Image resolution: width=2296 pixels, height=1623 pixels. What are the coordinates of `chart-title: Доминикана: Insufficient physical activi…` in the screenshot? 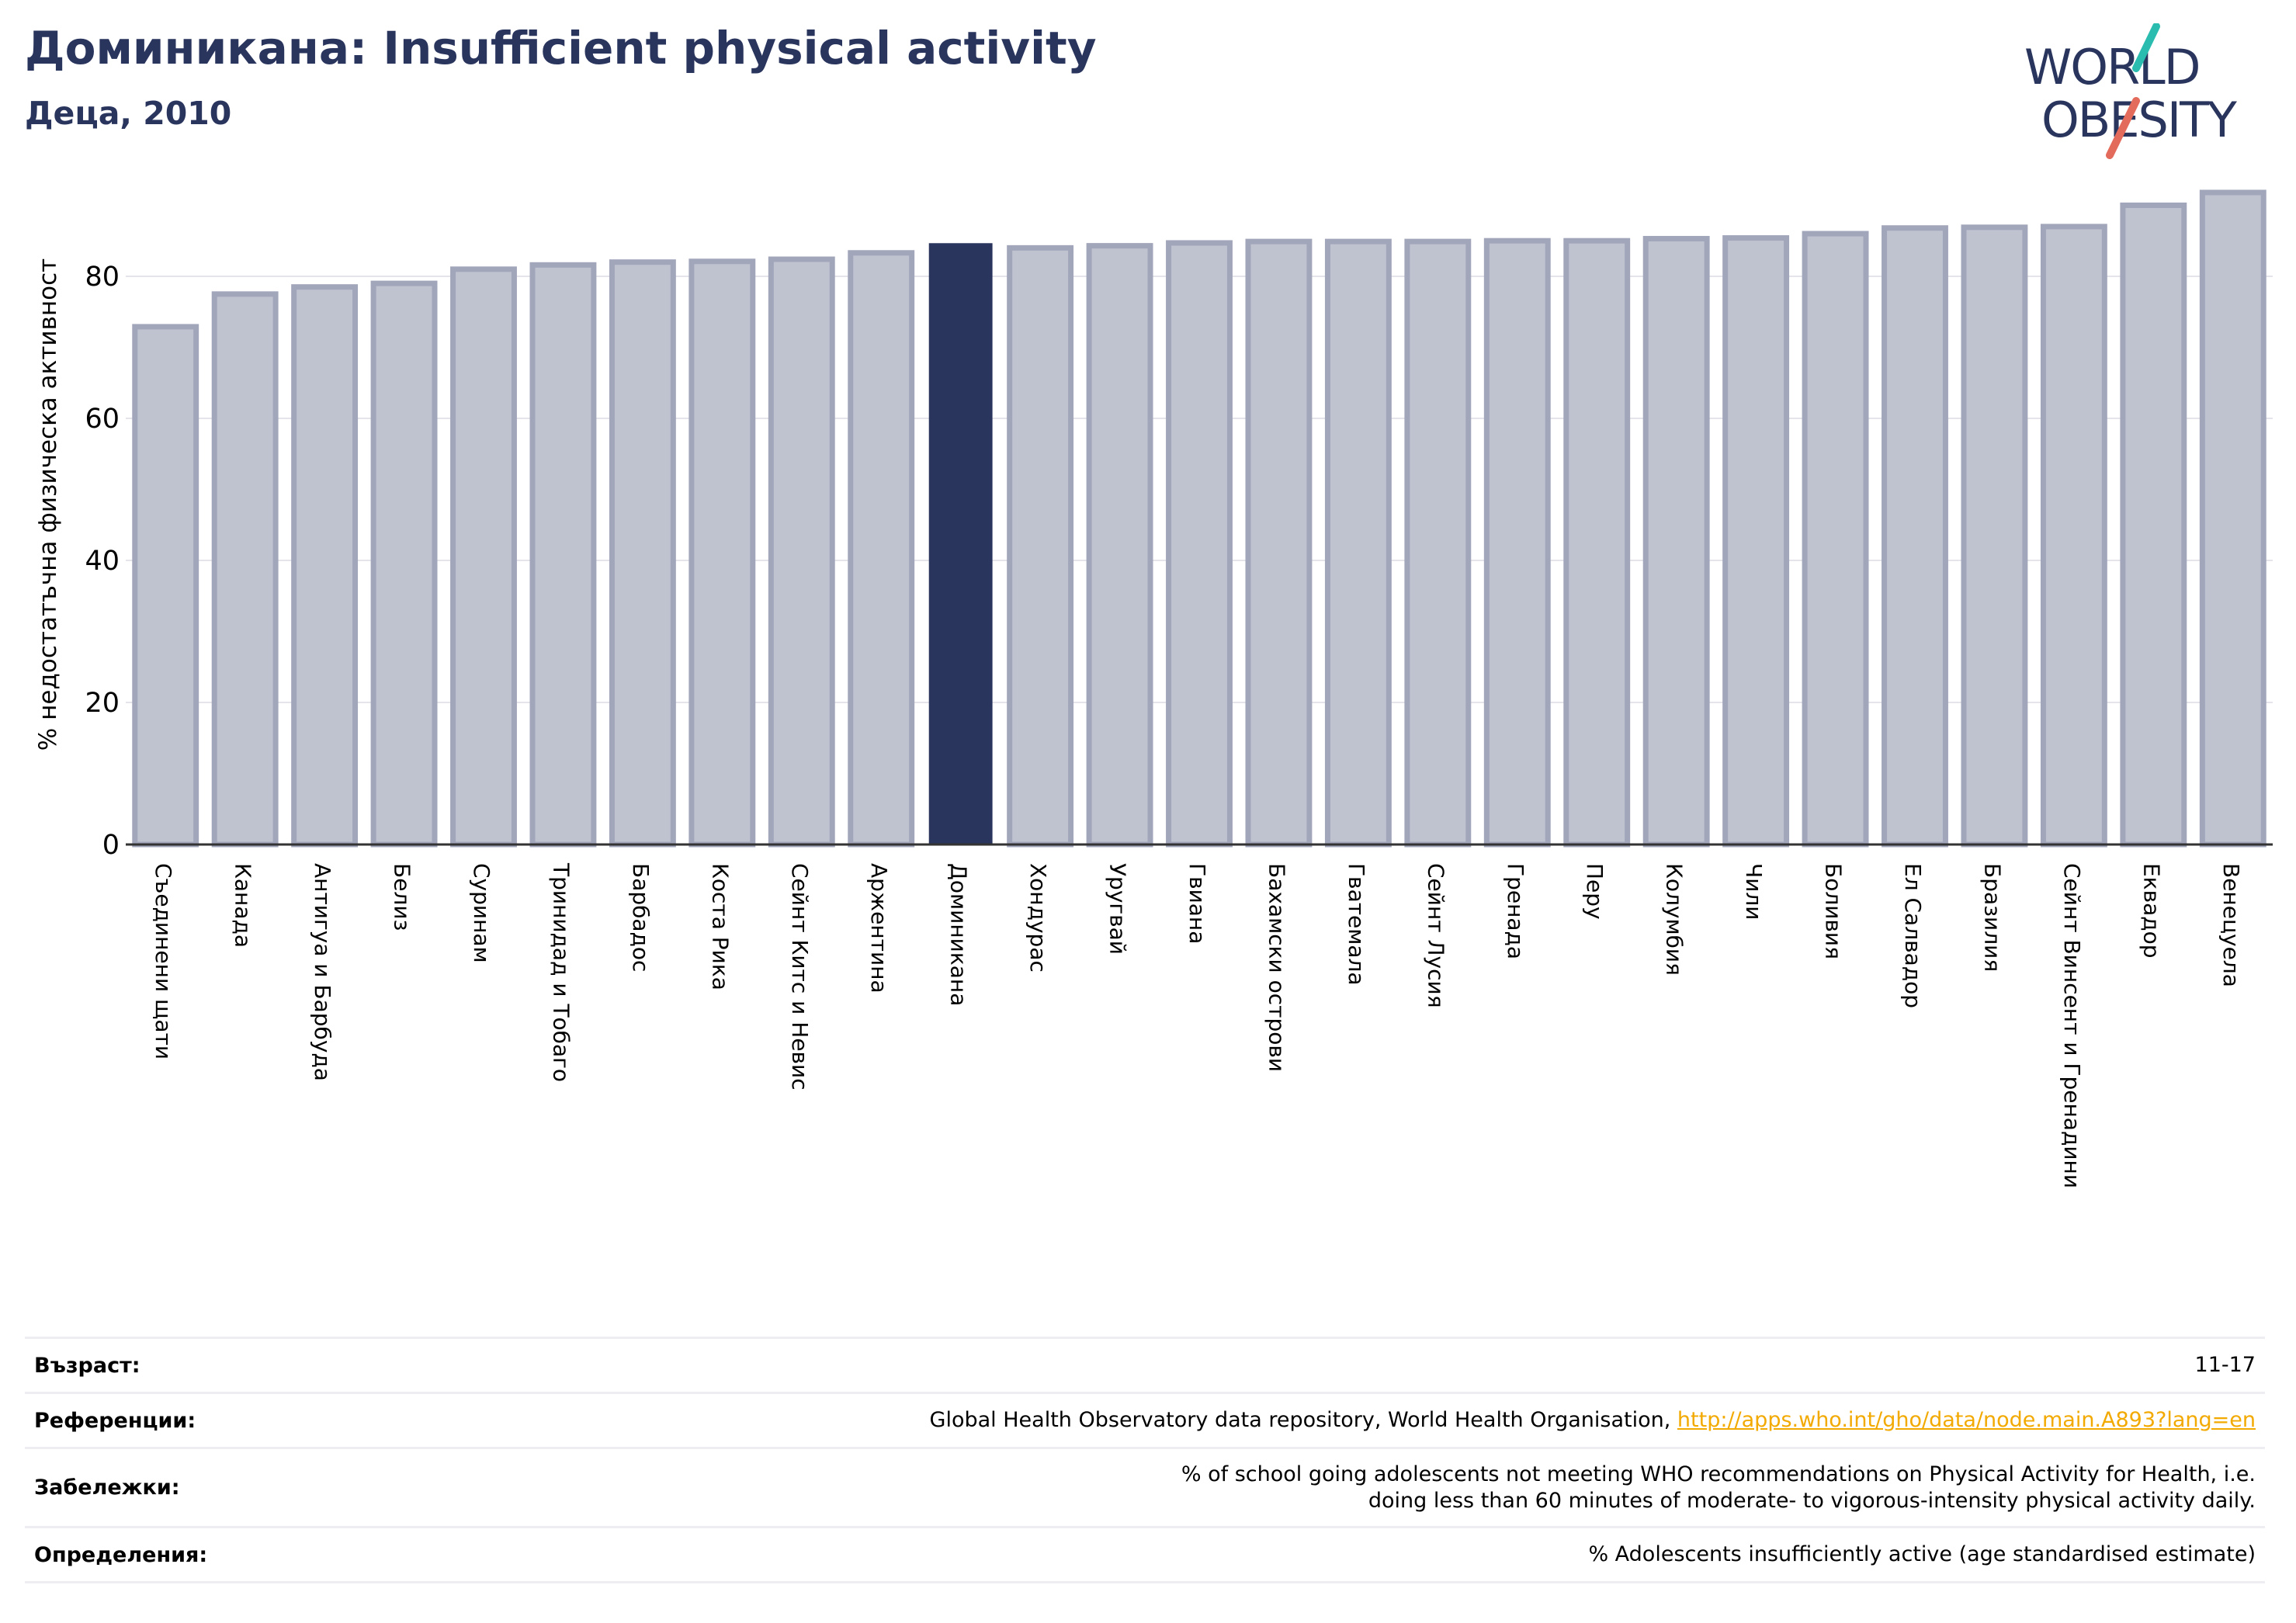 It's located at (561, 48).